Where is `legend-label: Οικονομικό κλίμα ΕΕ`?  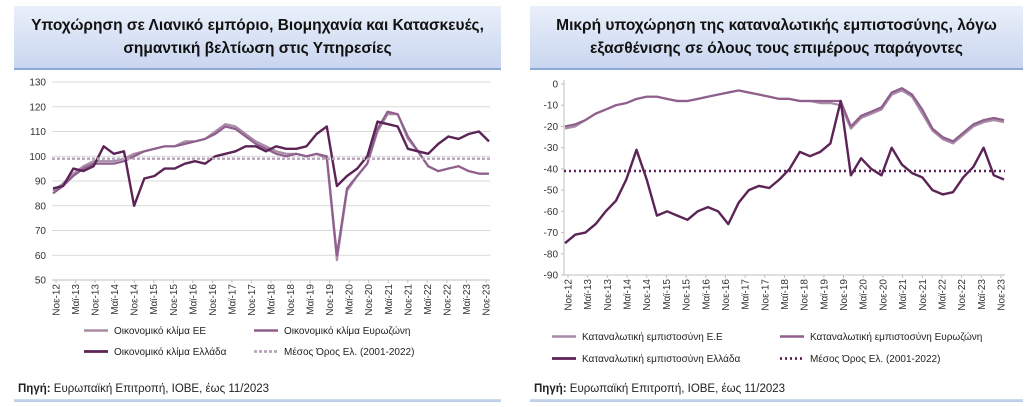
legend-label: Οικονομικό κλίμα ΕΕ is located at coordinates (160, 331).